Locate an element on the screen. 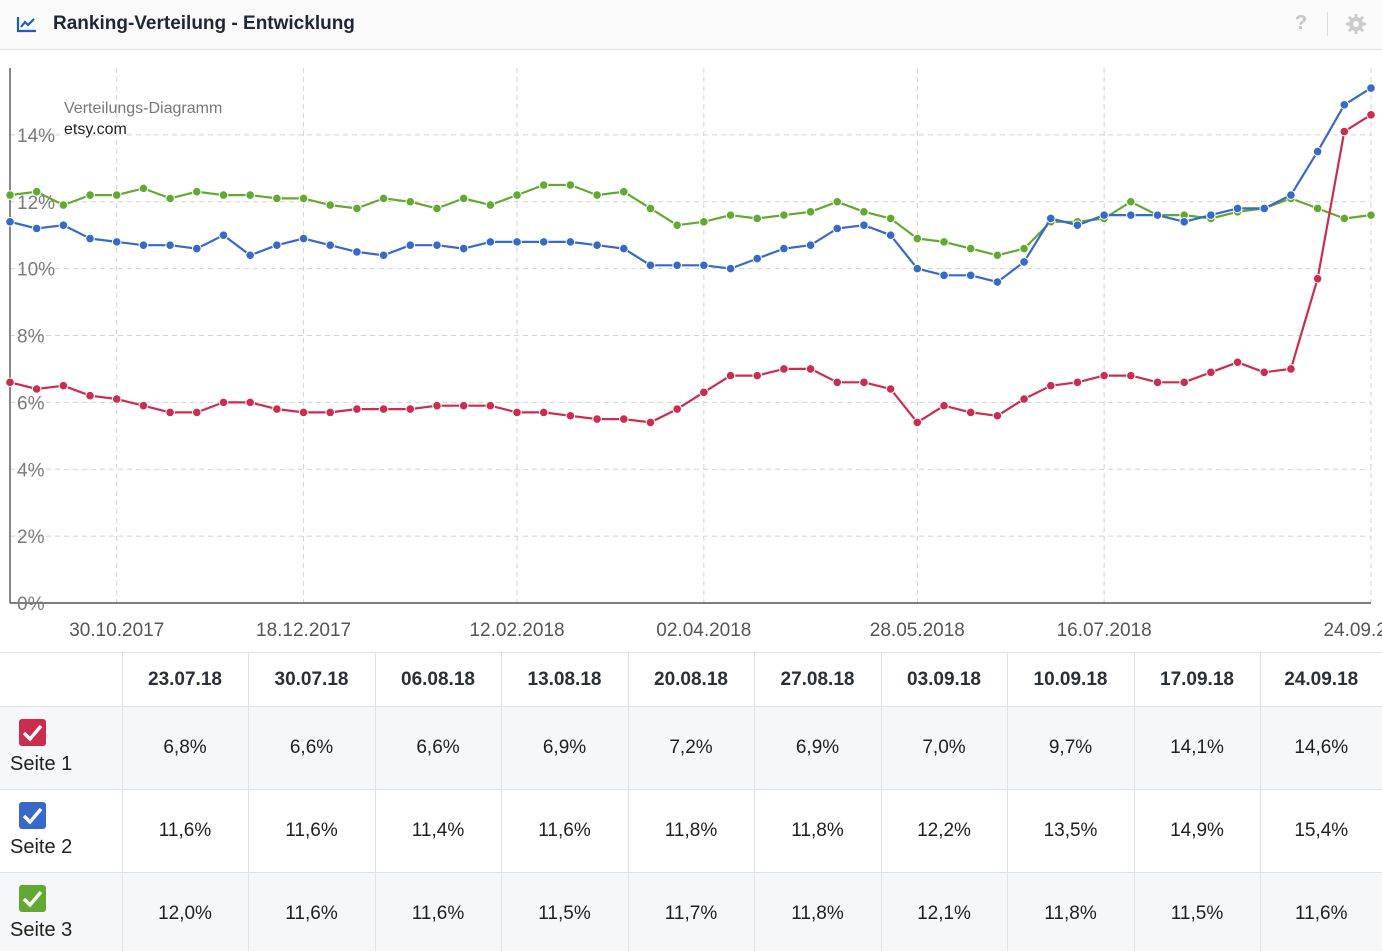  y-tick-label: 4% is located at coordinates (31, 470).